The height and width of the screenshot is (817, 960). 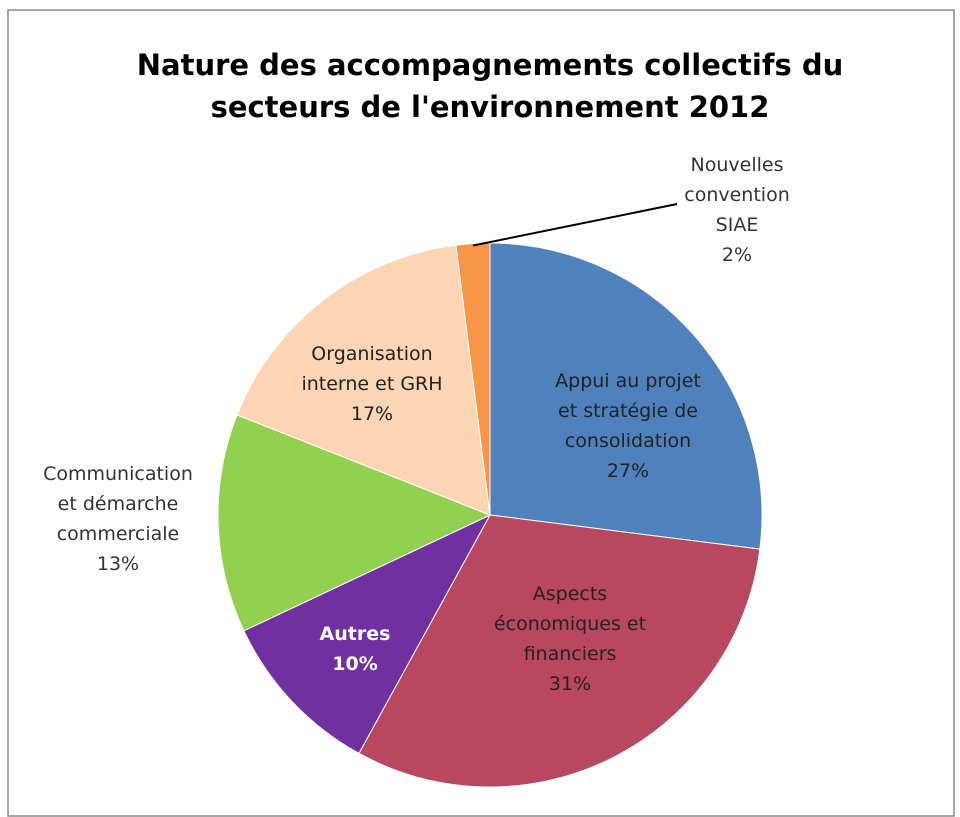 What do you see at coordinates (570, 624) in the screenshot?
I see `slice-label: Aspects économiques et financiers` at bounding box center [570, 624].